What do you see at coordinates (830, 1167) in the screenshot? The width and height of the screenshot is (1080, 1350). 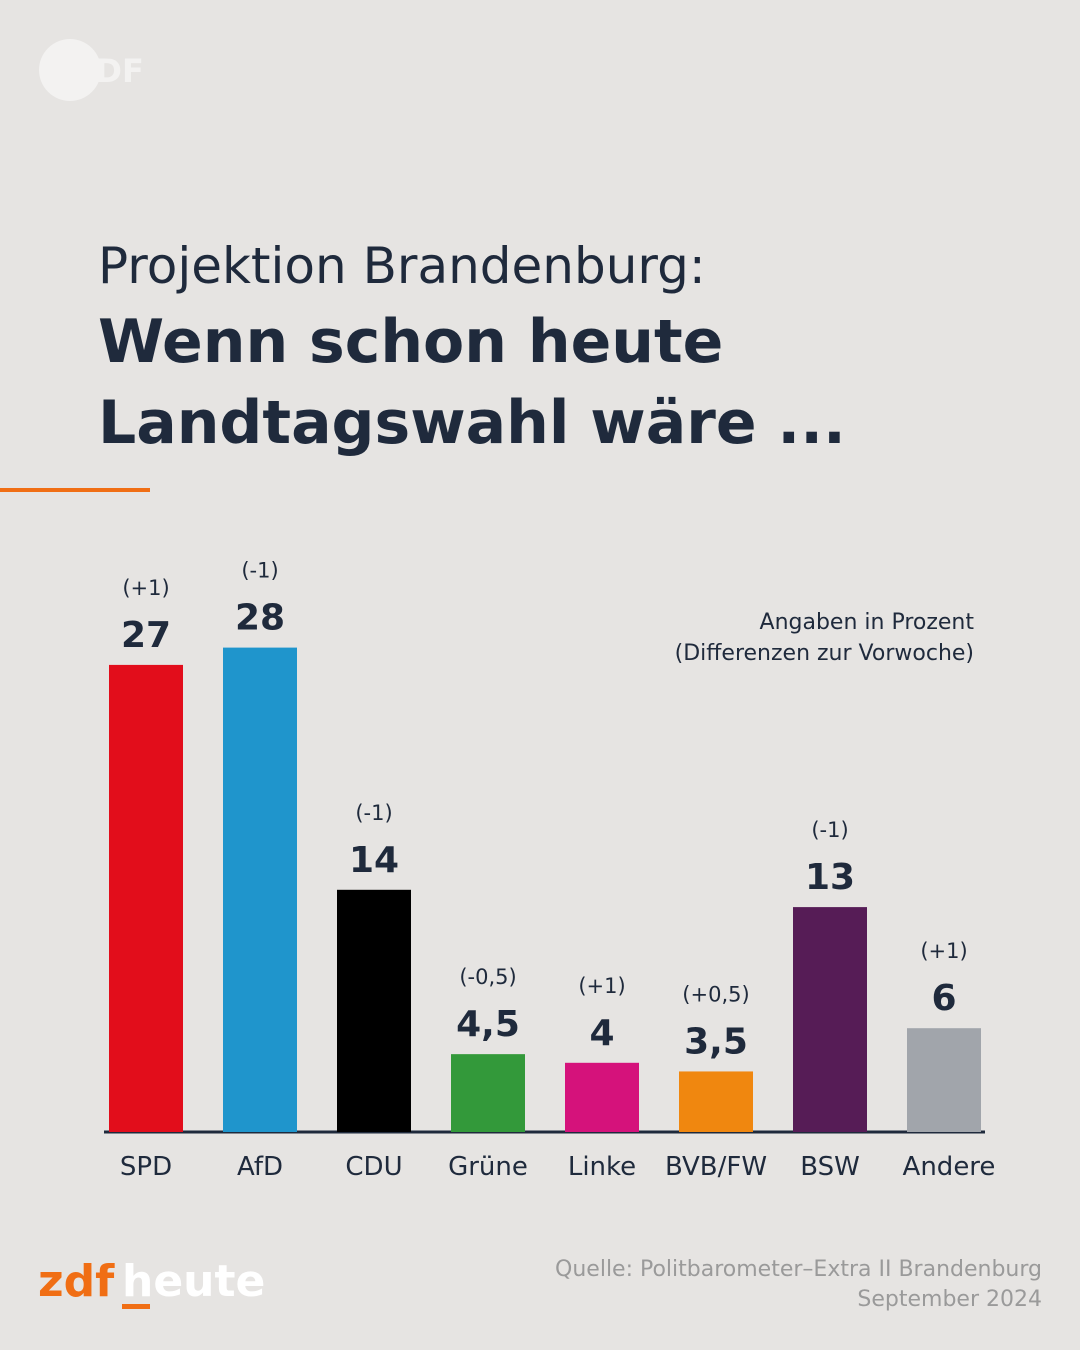 I see `x-tick-label: BSW` at bounding box center [830, 1167].